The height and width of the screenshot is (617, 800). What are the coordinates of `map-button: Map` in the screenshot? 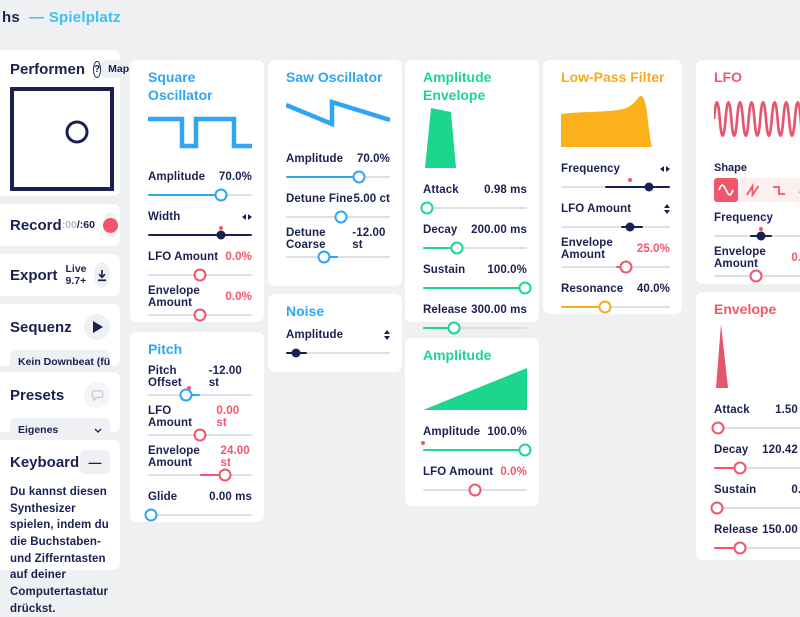 It's located at (119, 69).